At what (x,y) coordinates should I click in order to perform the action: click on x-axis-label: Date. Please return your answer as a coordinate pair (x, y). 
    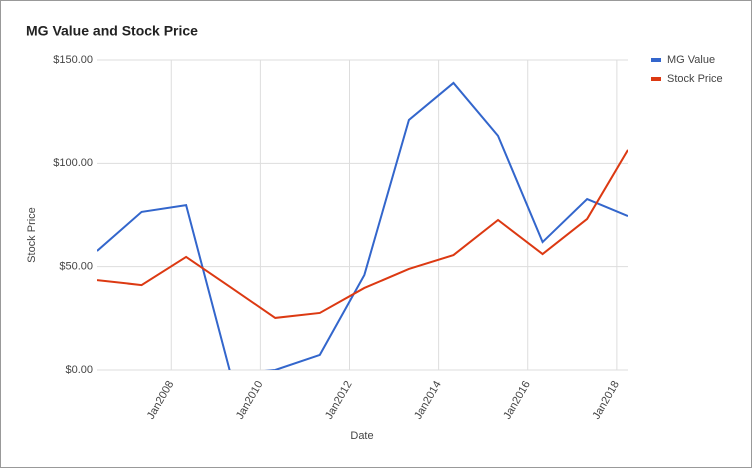
    Looking at the image, I should click on (361, 436).